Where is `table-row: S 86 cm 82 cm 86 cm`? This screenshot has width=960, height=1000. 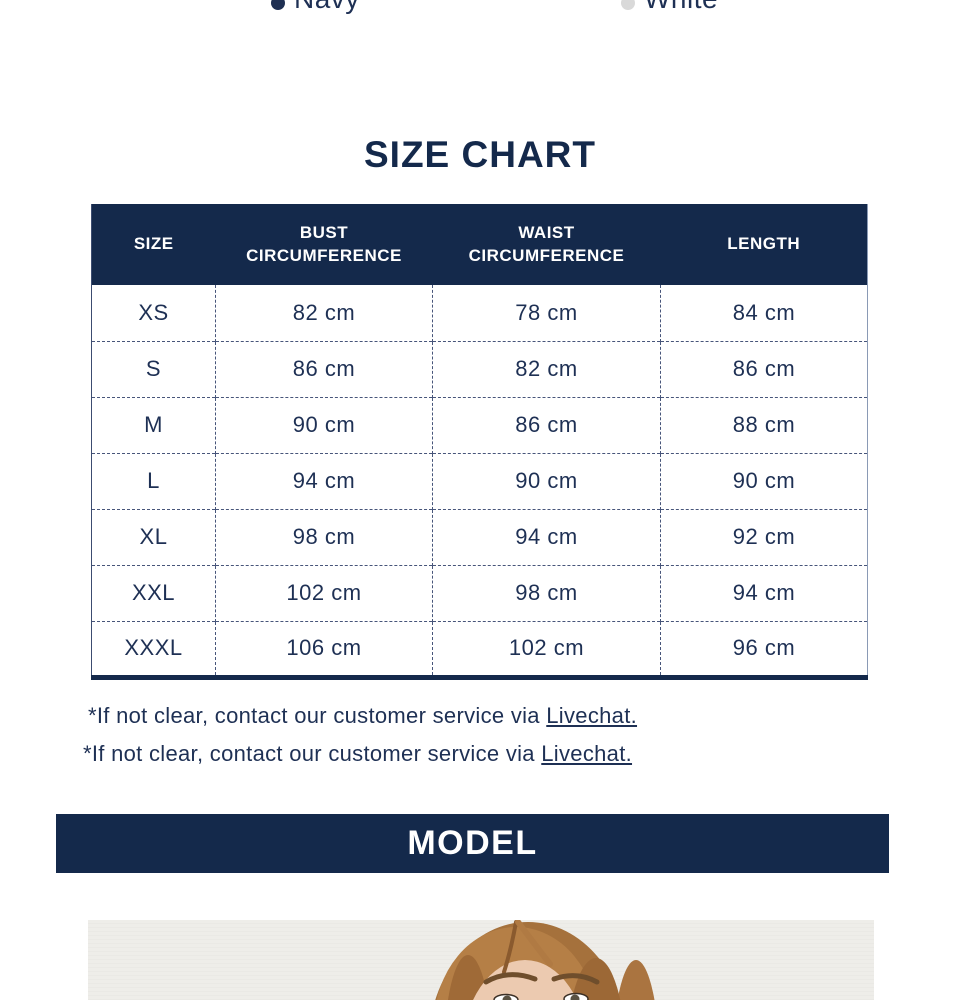 table-row: S 86 cm 82 cm 86 cm is located at coordinates (479, 368).